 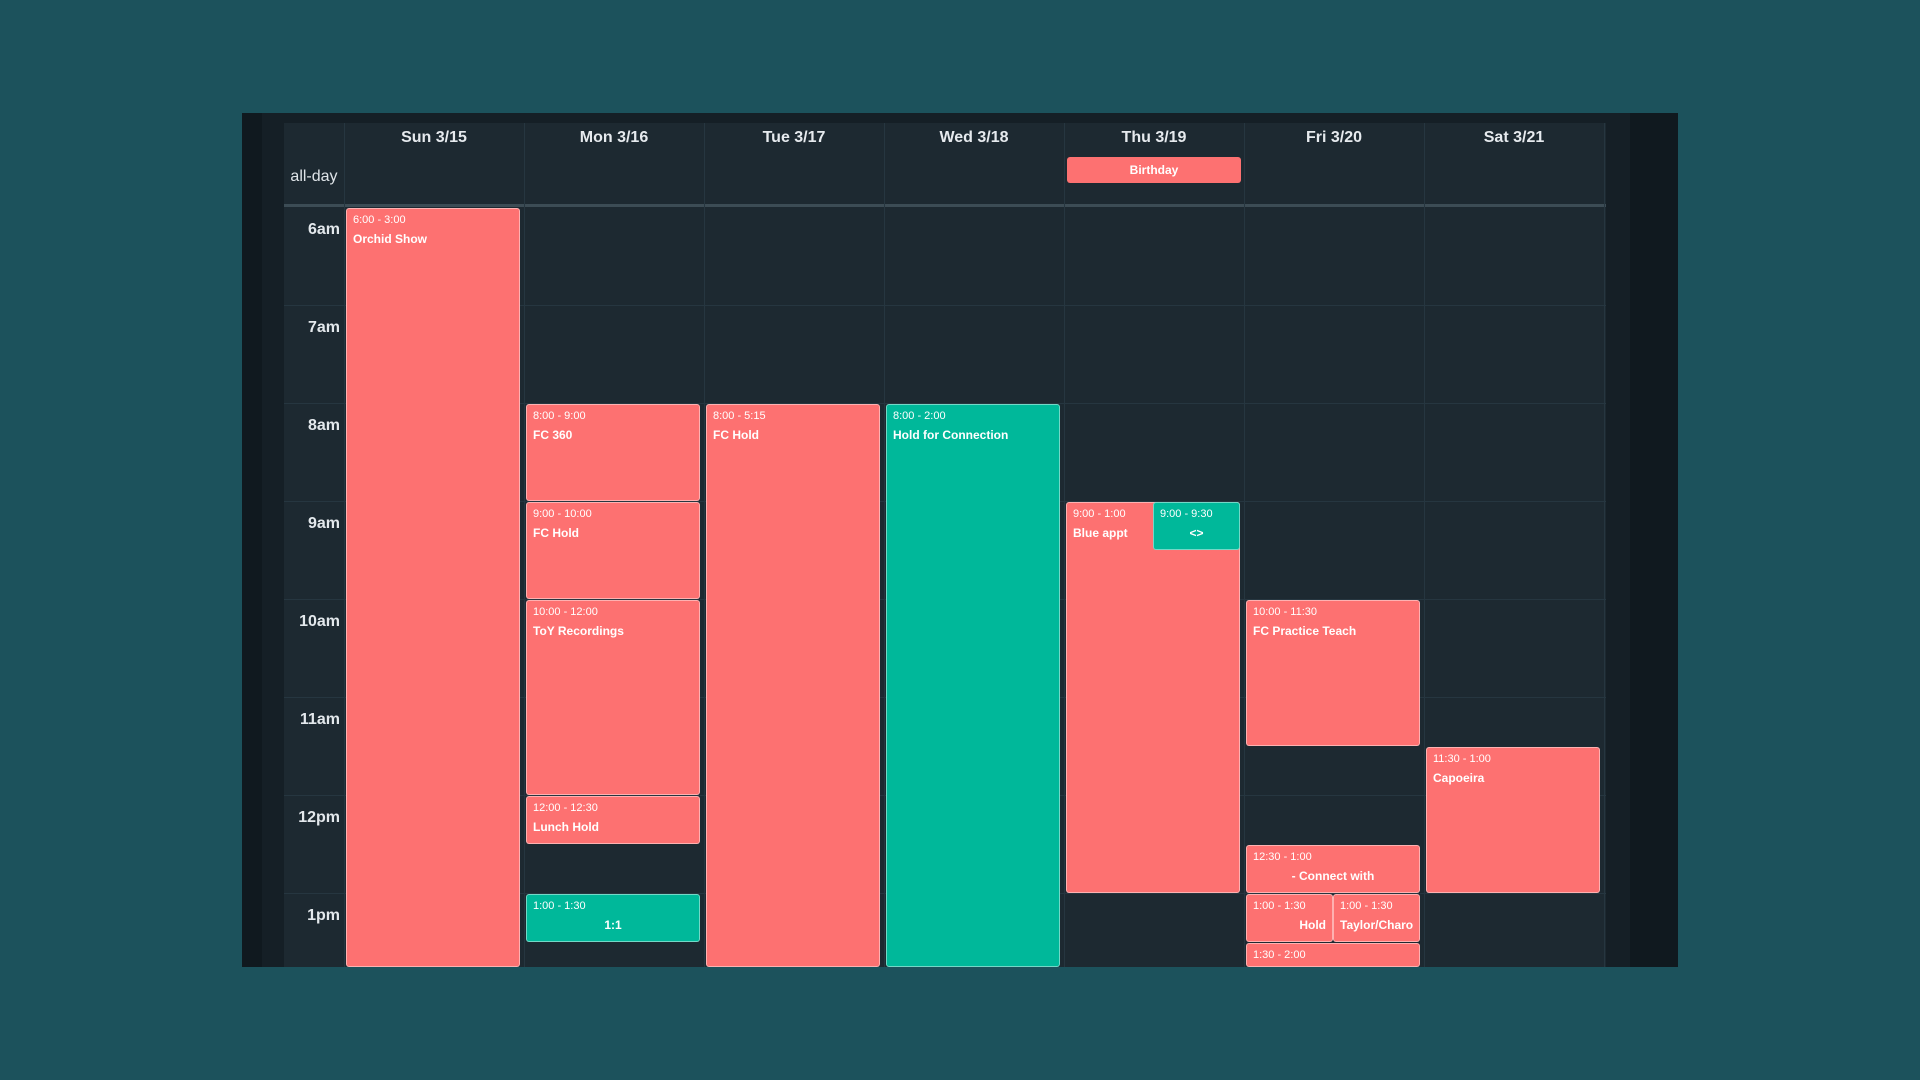 I want to click on event-title: FC Practice Teach, so click(x=1305, y=631).